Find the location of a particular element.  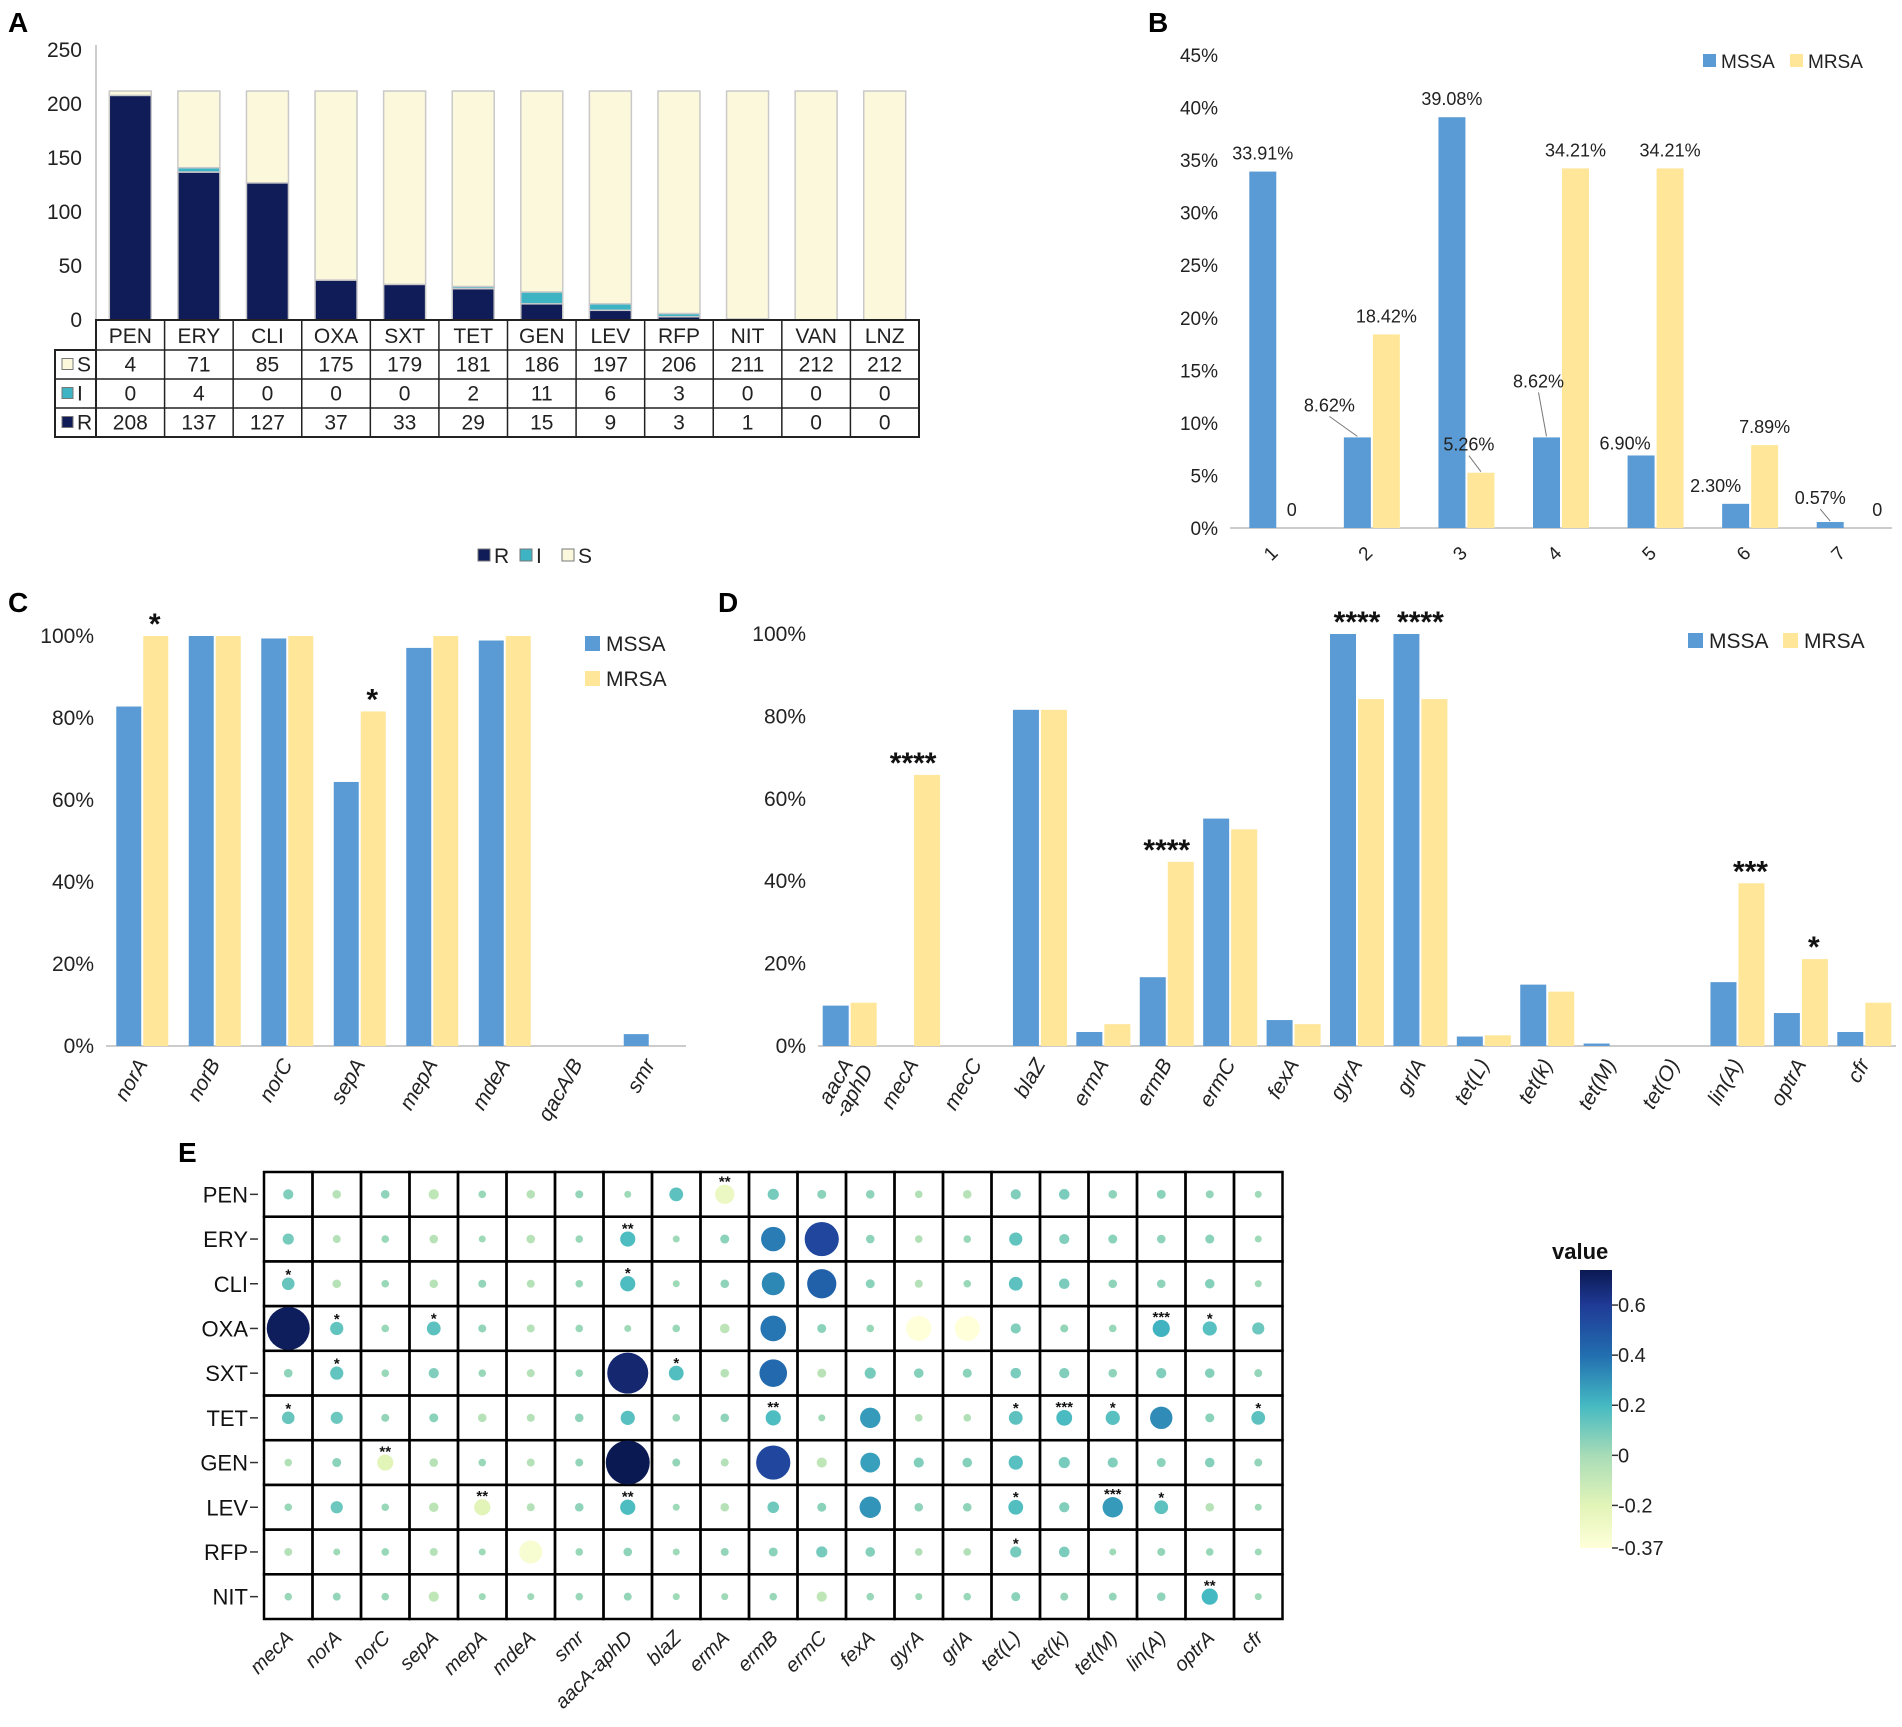

b-y-tick-label: 15% is located at coordinates (1199, 371).